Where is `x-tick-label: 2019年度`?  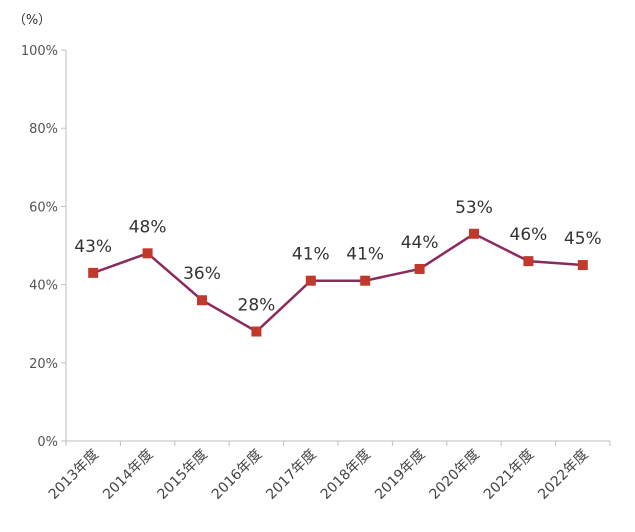 x-tick-label: 2019年度 is located at coordinates (400, 475).